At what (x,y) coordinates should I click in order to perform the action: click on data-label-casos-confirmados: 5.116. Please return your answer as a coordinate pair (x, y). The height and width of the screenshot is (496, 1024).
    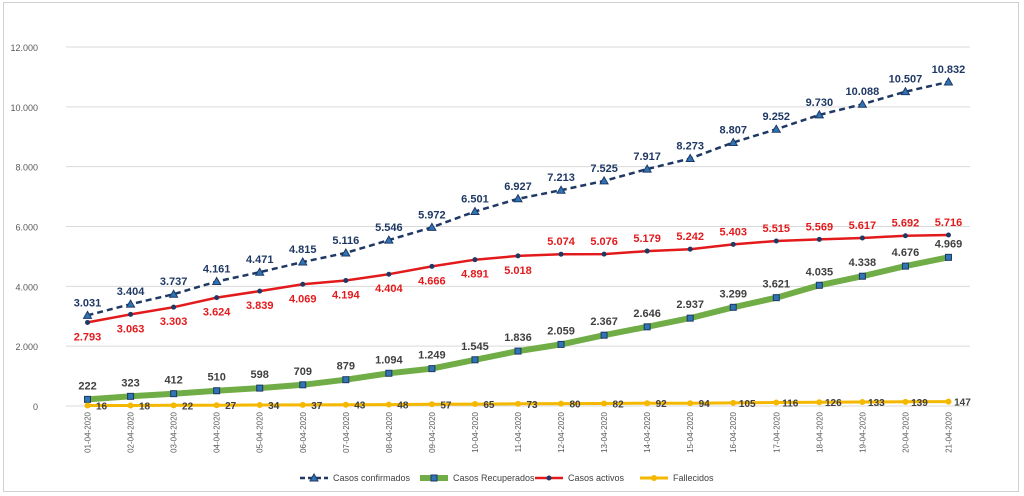
    Looking at the image, I should click on (345, 241).